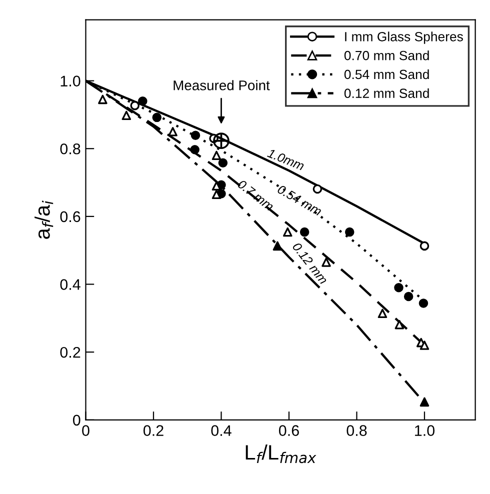  Describe the element at coordinates (70, 284) in the screenshot. I see `y-tick-label: 0.4` at that location.